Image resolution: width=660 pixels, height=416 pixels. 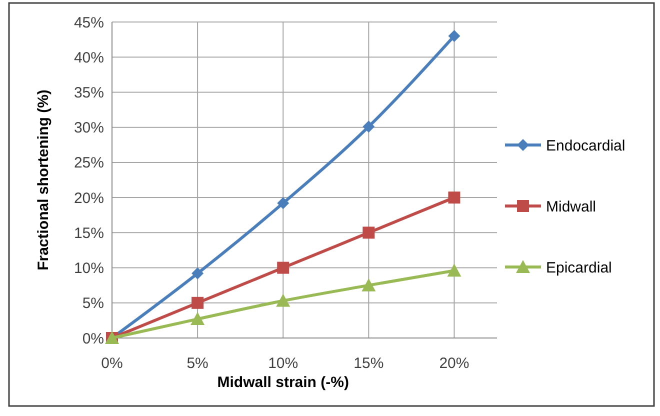 What do you see at coordinates (43, 180) in the screenshot?
I see `y-axis-title: Fractional shortening (%)` at bounding box center [43, 180].